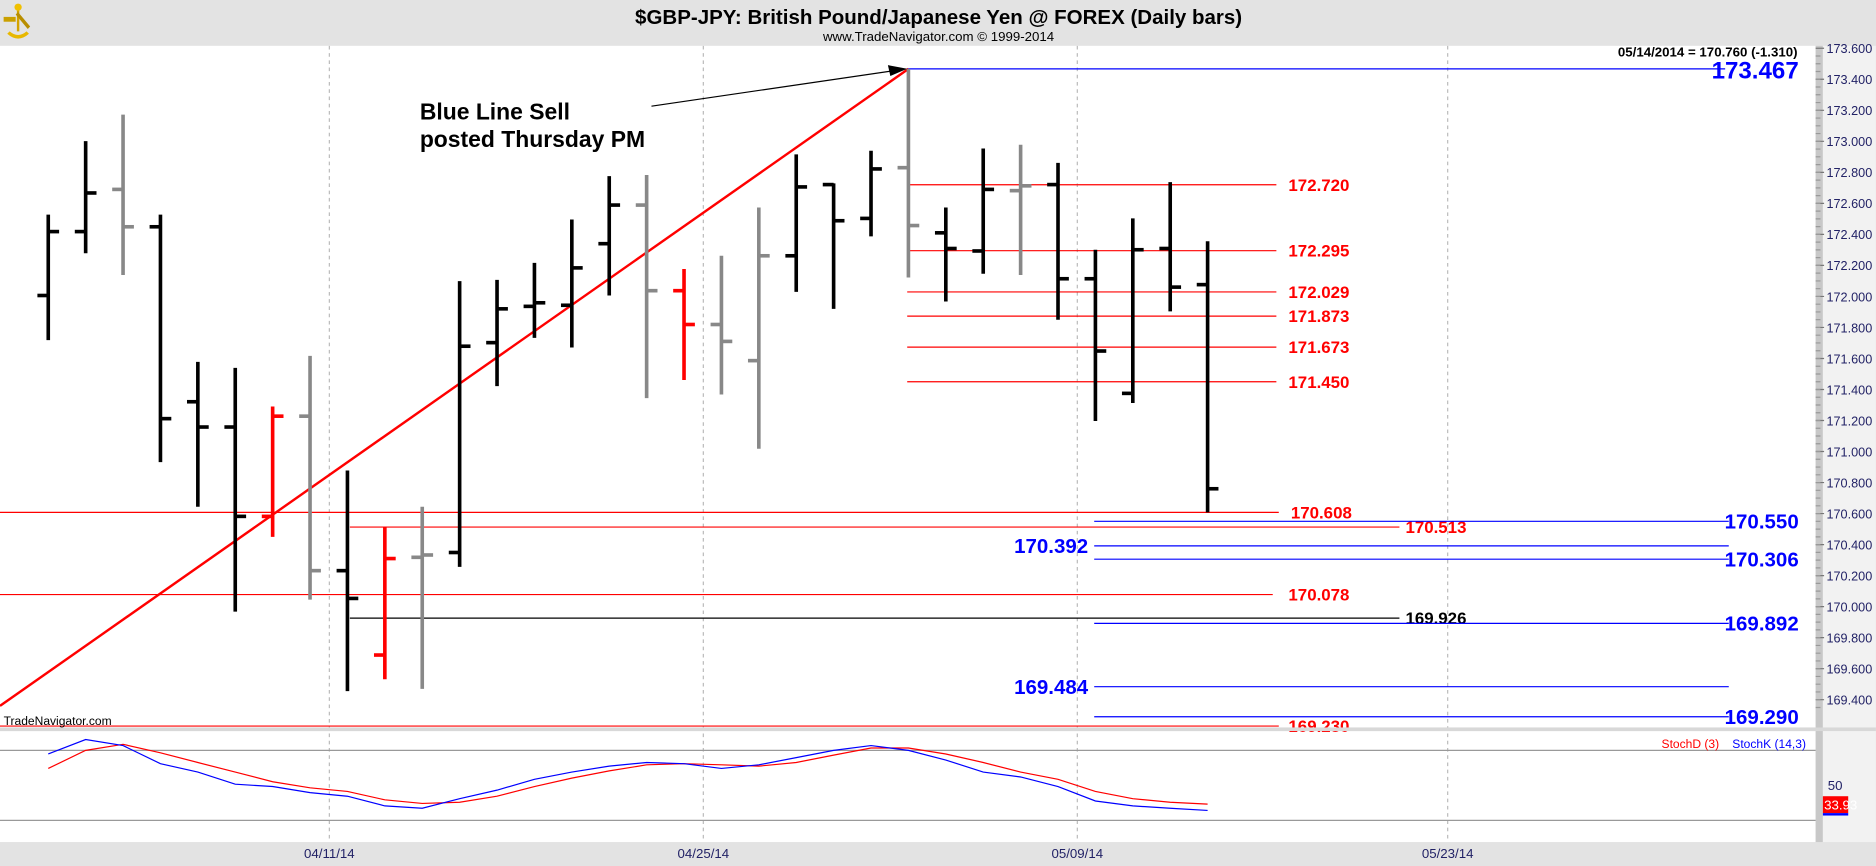 The image size is (1876, 866). What do you see at coordinates (1762, 522) in the screenshot?
I see `level-label: 170.550` at bounding box center [1762, 522].